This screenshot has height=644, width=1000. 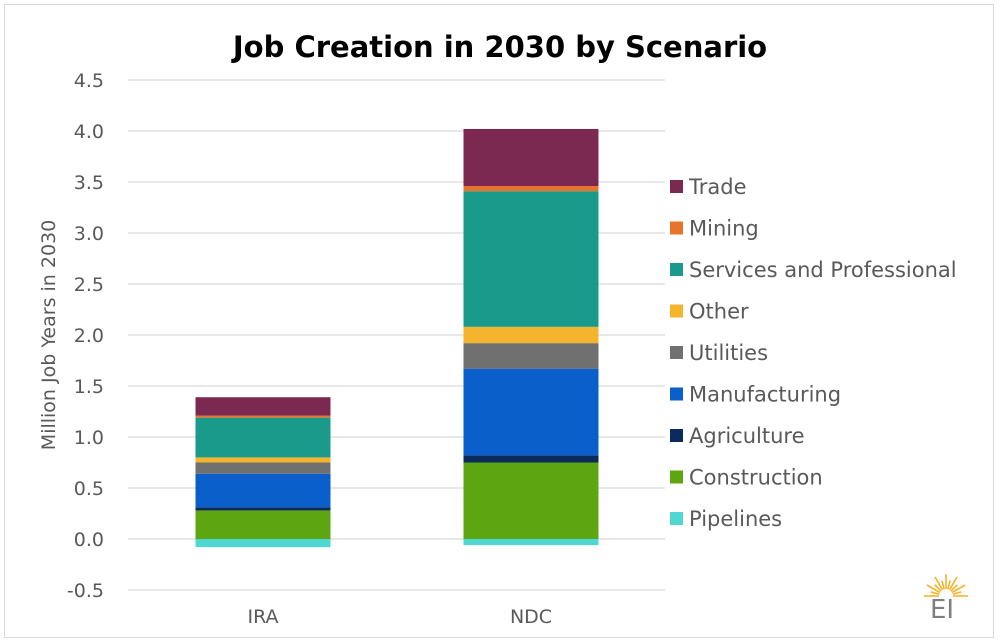 What do you see at coordinates (399, 617) in the screenshot?
I see `x-axis-ticks: IRA NDC` at bounding box center [399, 617].